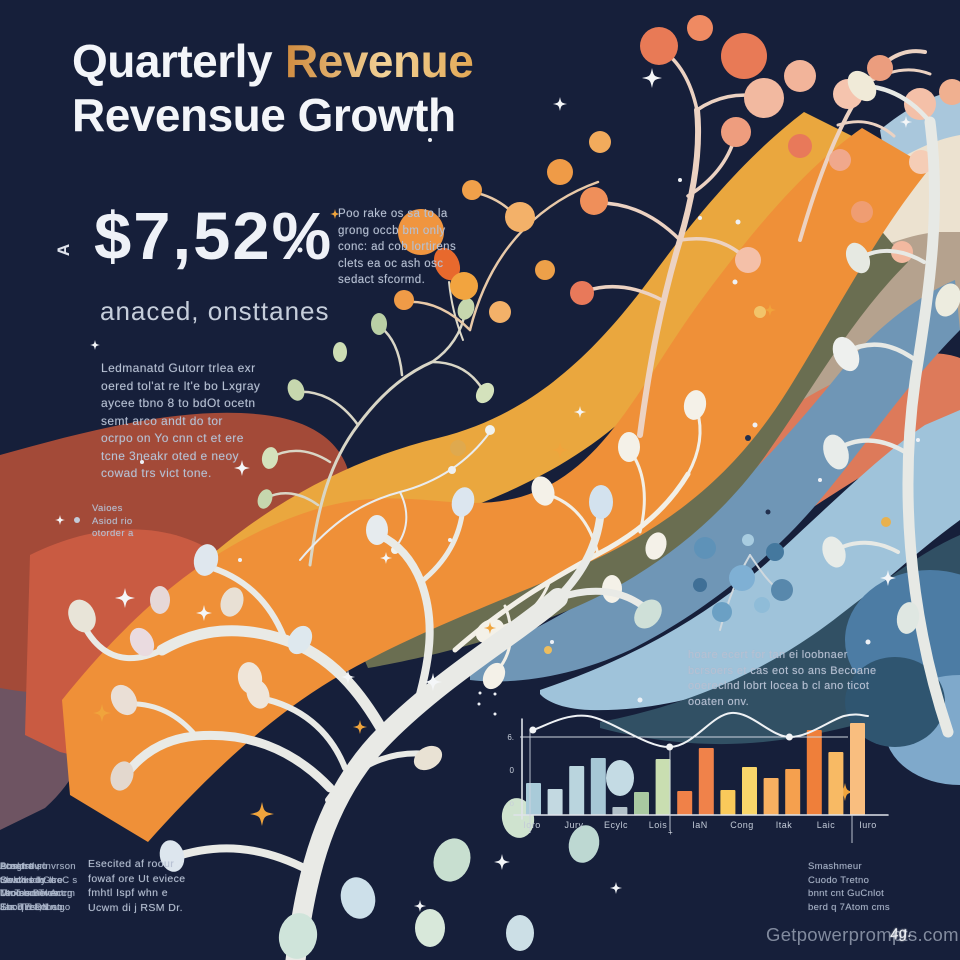 This screenshot has height=960, width=960. What do you see at coordinates (502, 231) in the screenshot?
I see `branch-orange-berries` at bounding box center [502, 231].